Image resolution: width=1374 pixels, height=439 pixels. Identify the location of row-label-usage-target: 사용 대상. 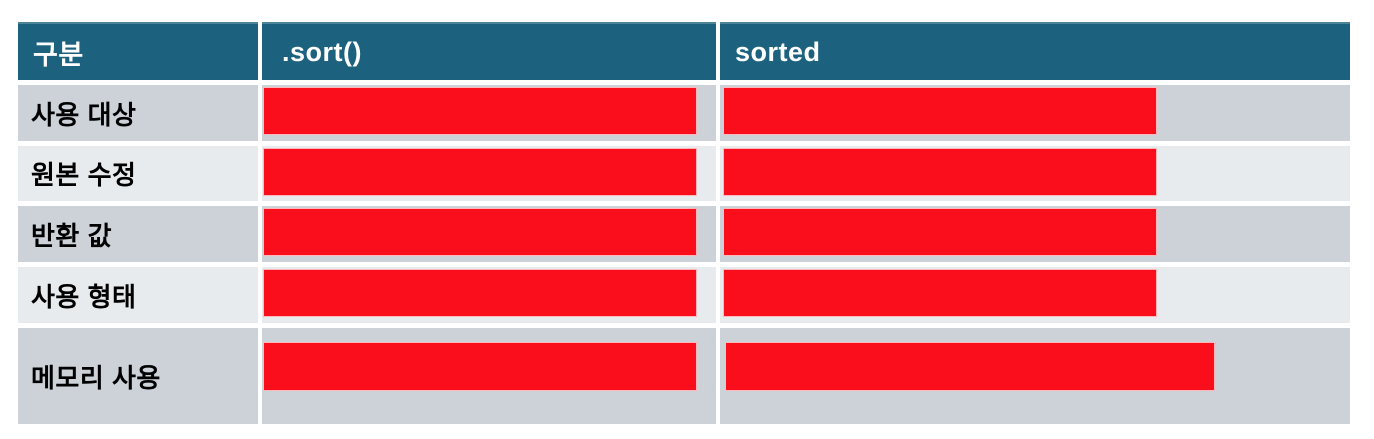
(138, 113).